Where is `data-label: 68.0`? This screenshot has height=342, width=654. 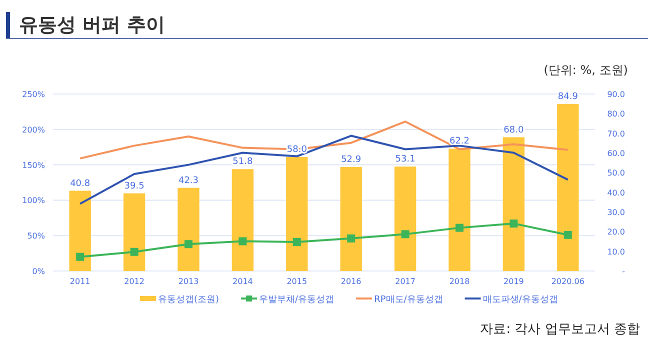 data-label: 68.0 is located at coordinates (514, 130).